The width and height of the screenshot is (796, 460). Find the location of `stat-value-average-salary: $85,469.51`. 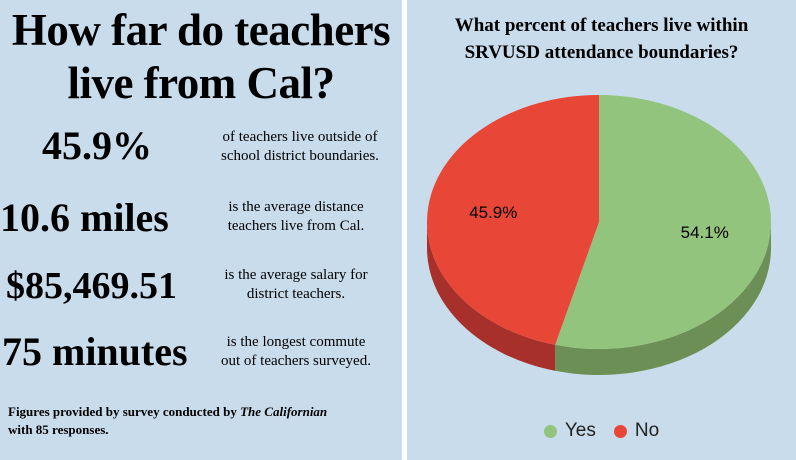

stat-value-average-salary: $85,469.51 is located at coordinates (91, 286).